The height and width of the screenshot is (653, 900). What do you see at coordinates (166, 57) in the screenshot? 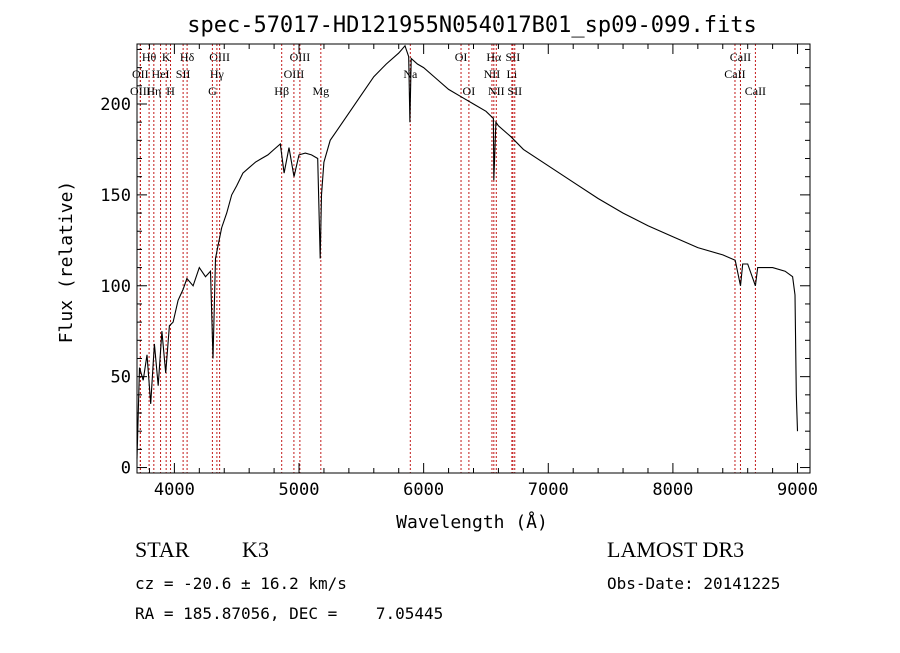
I see `spectral-line-label: K` at bounding box center [166, 57].